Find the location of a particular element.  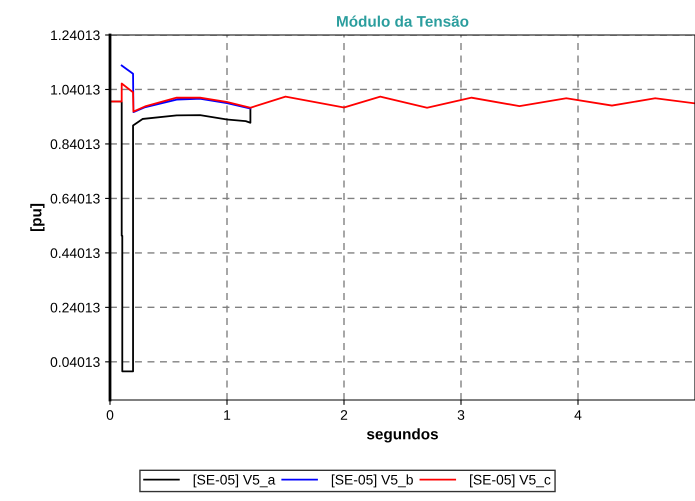

x-tick-label: 2 is located at coordinates (344, 415).